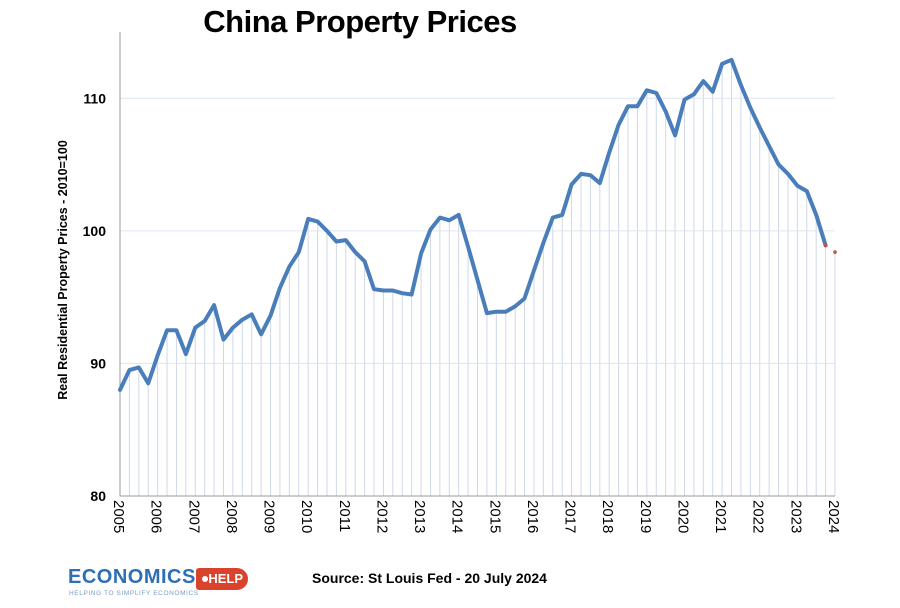  Describe the element at coordinates (95, 231) in the screenshot. I see `y-tick-label: 100` at that location.